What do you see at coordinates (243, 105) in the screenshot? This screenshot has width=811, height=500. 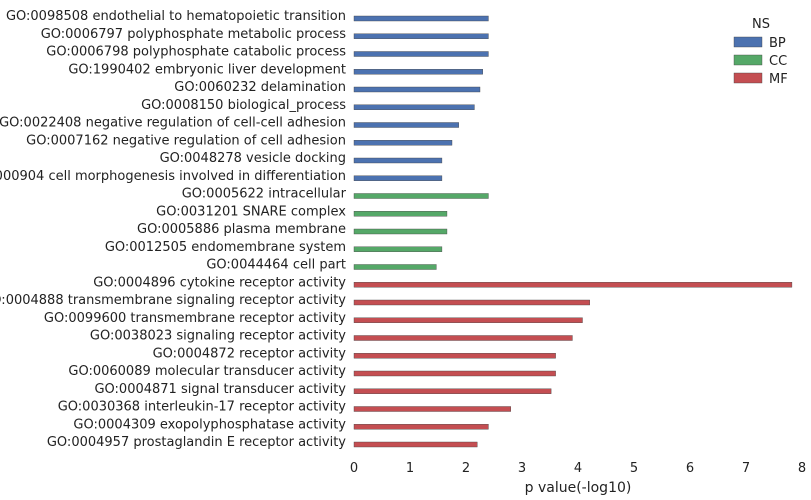 I see `category-label: GO:0008150 biological_process` at bounding box center [243, 105].